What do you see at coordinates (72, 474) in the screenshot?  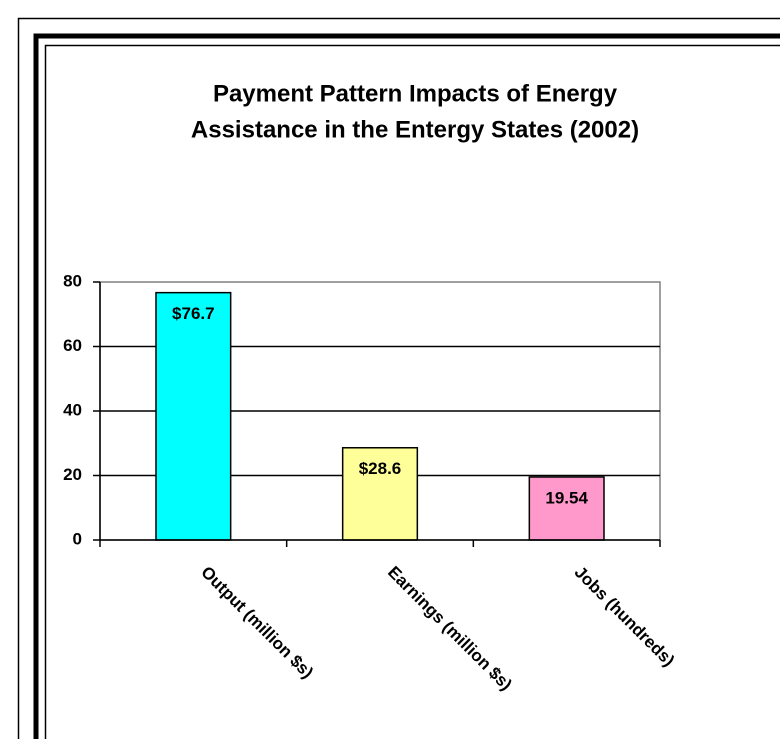 I see `y-tick-label: 20` at bounding box center [72, 474].